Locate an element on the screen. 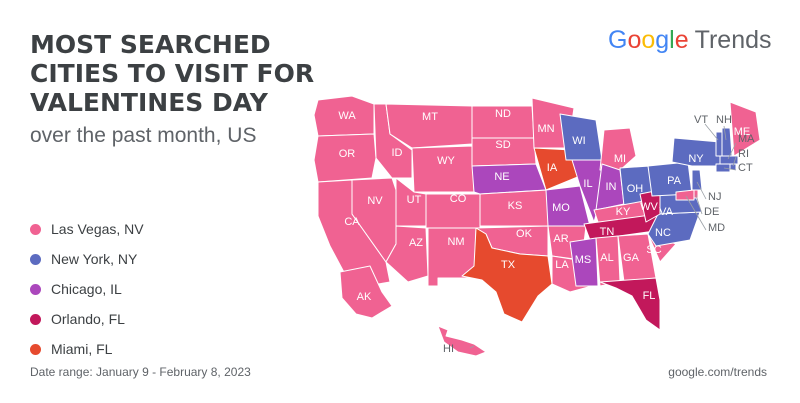  state-label-wy: WY is located at coordinates (446, 161).